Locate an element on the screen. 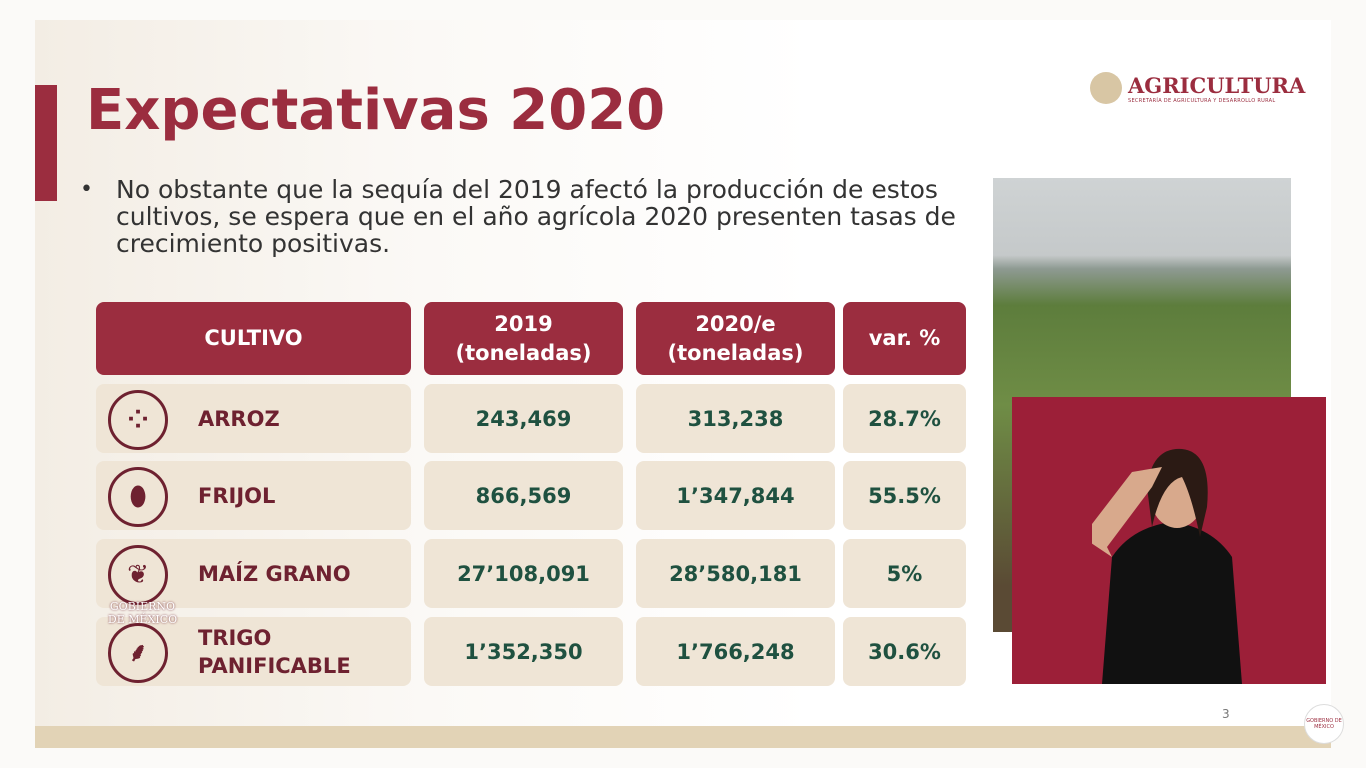  y2019-cell: 243,469 is located at coordinates (523, 418).